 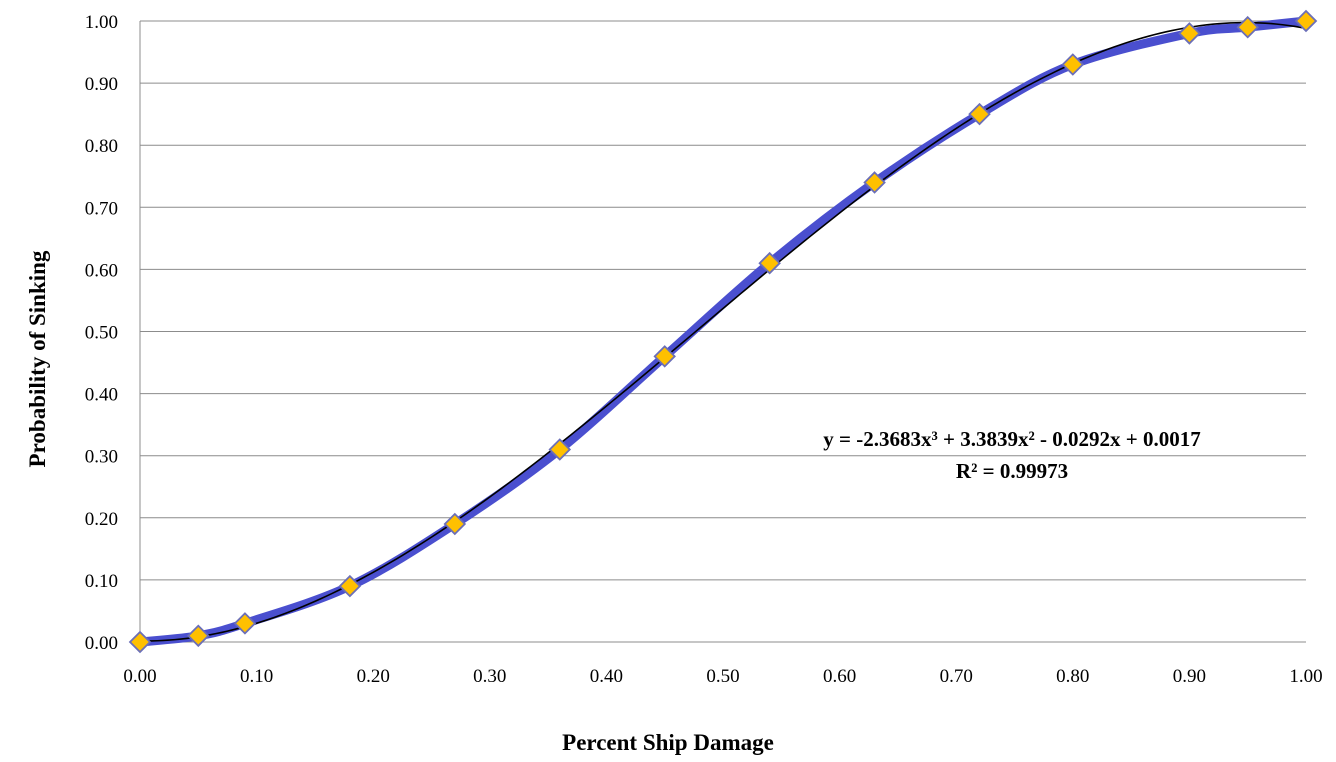 What do you see at coordinates (101, 581) in the screenshot?
I see `y-tick-label: 0.10` at bounding box center [101, 581].